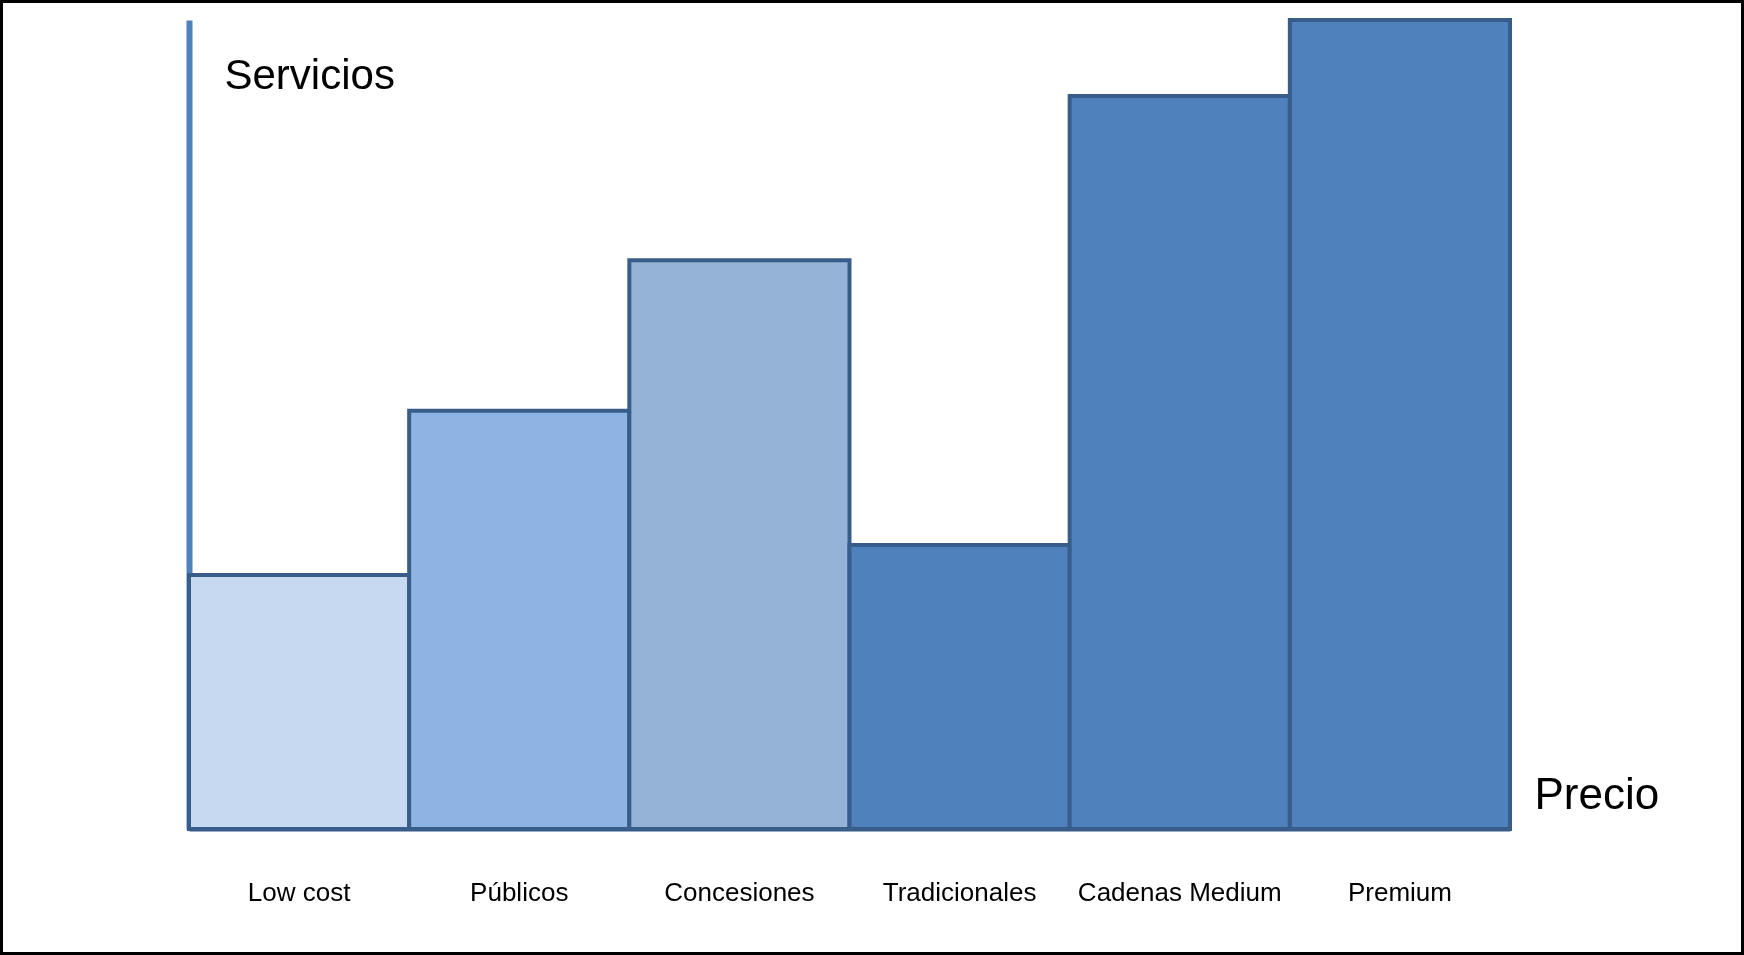 The width and height of the screenshot is (1744, 955). What do you see at coordinates (519, 891) in the screenshot?
I see `x-tick-label: Públicos` at bounding box center [519, 891].